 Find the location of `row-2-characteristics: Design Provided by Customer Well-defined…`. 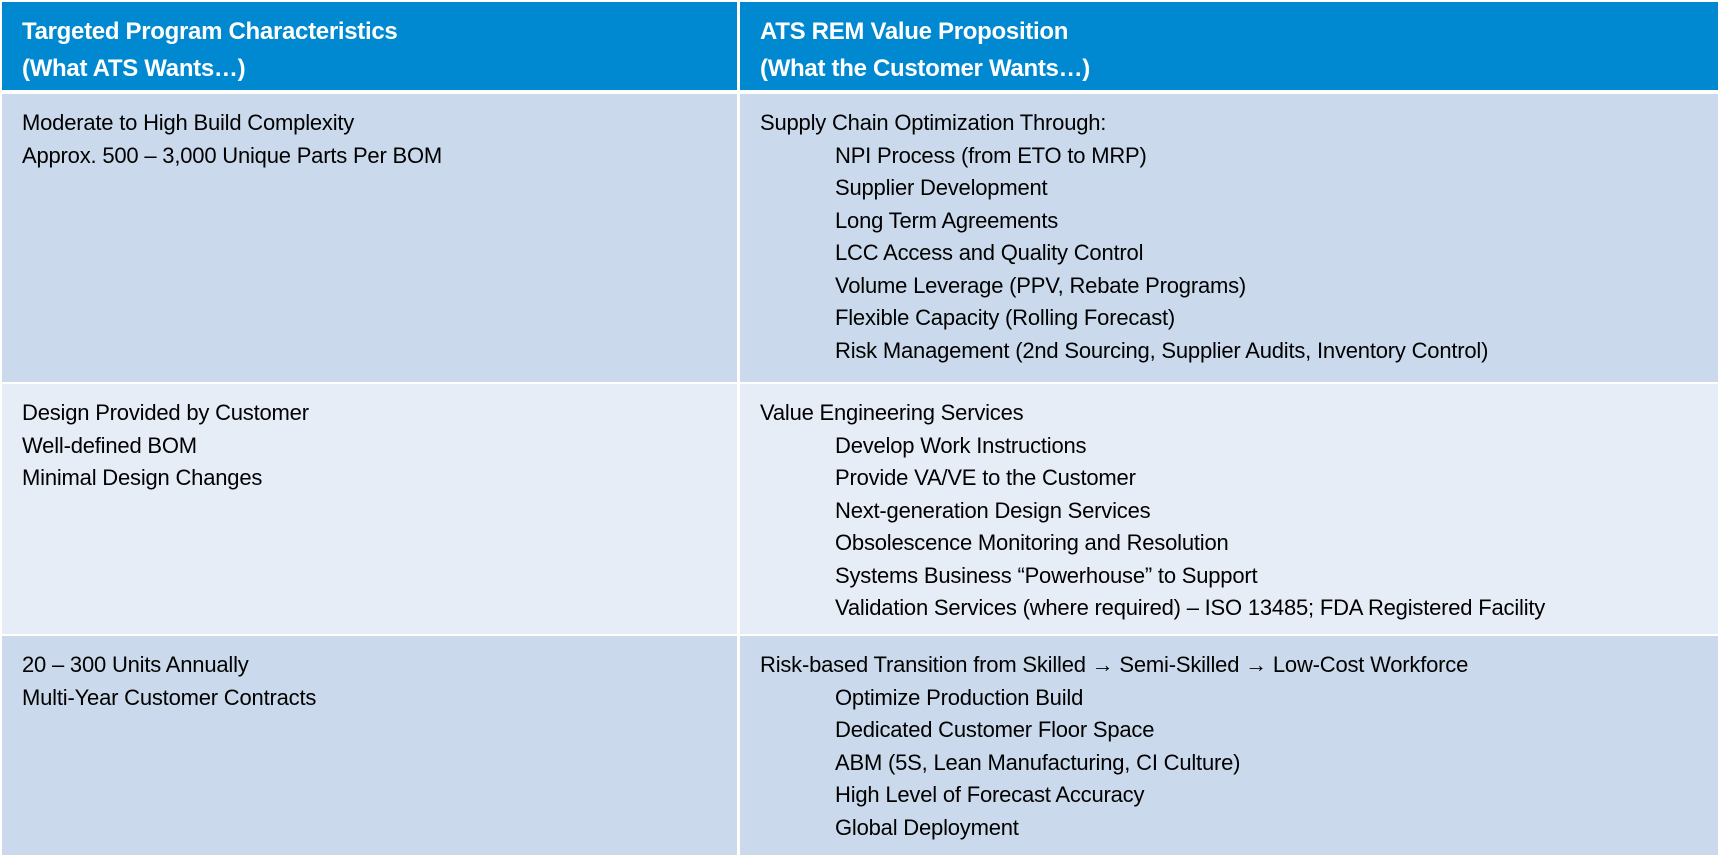

row-2-characteristics: Design Provided by Customer Well-defined… is located at coordinates (369, 510).